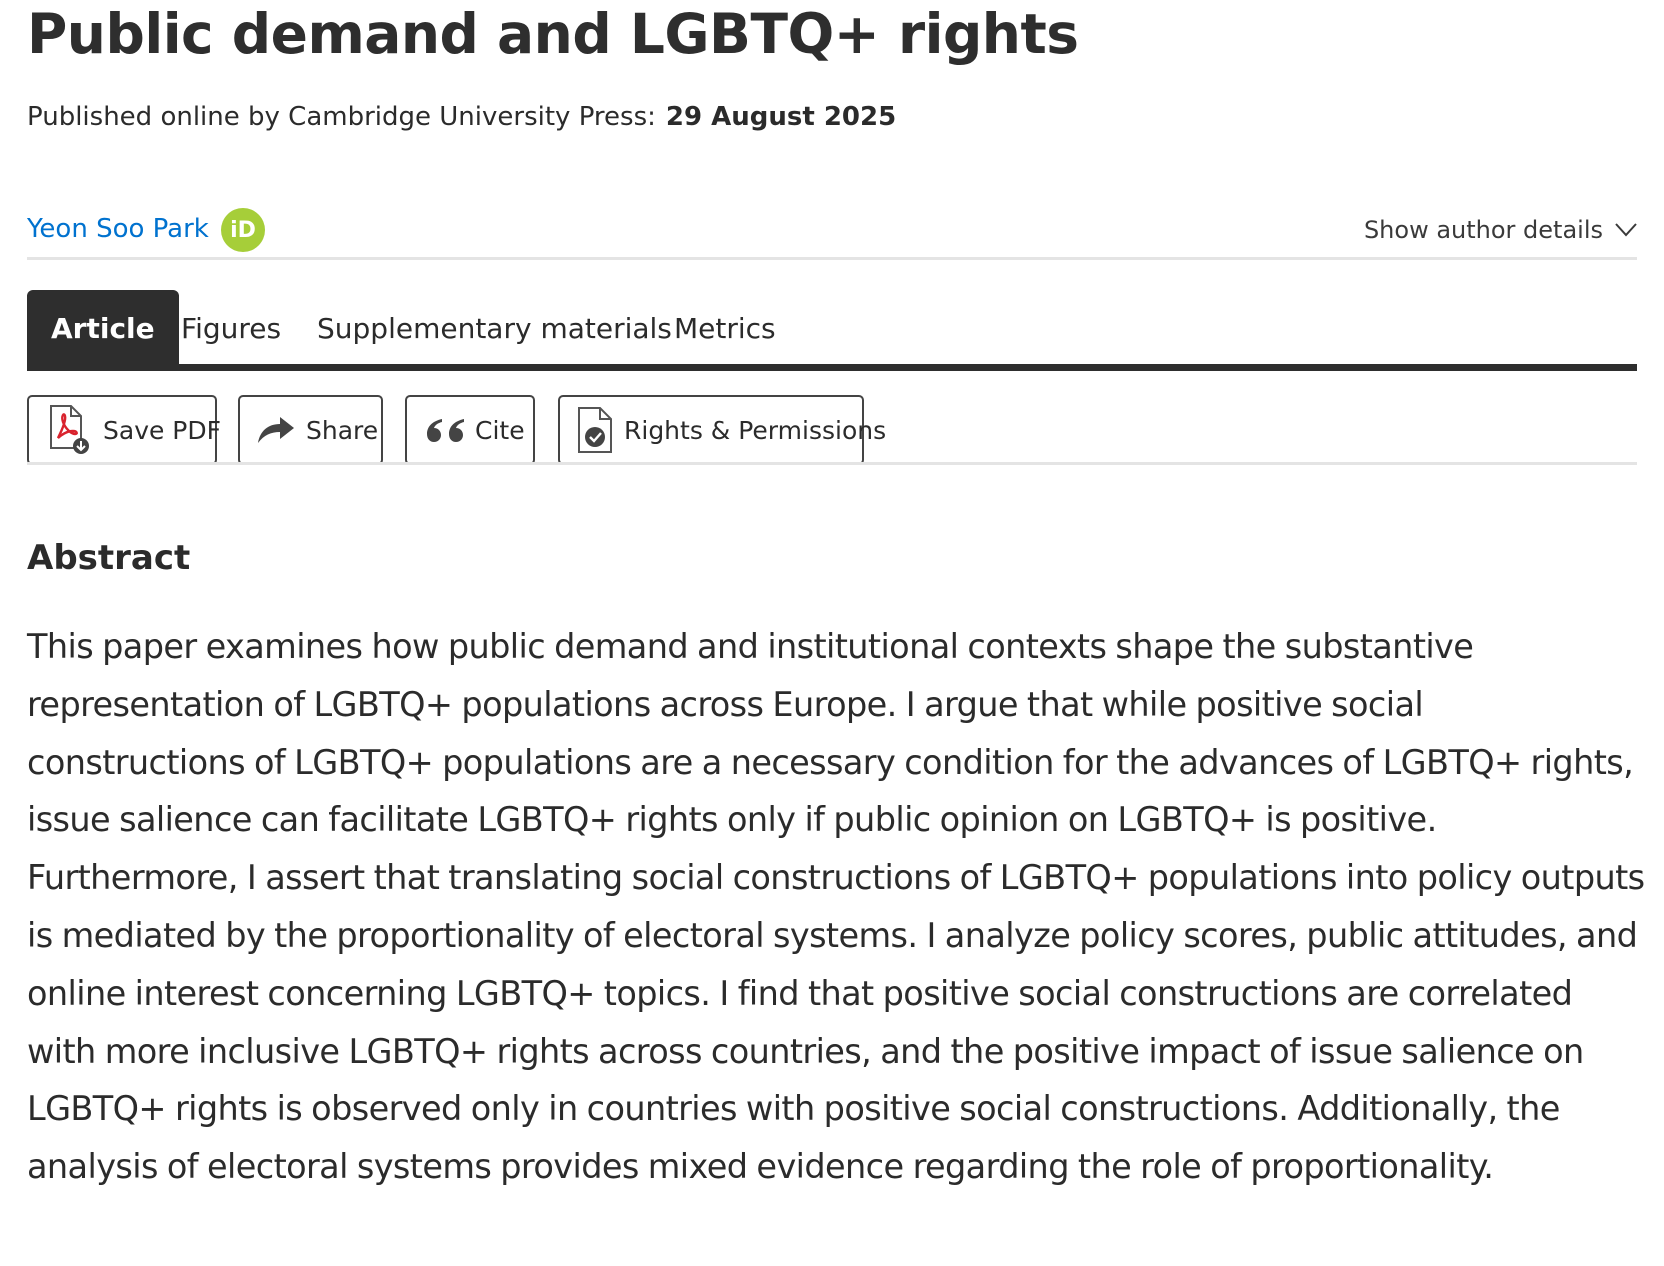  What do you see at coordinates (1626, 230) in the screenshot?
I see `chevron-down-icon` at bounding box center [1626, 230].